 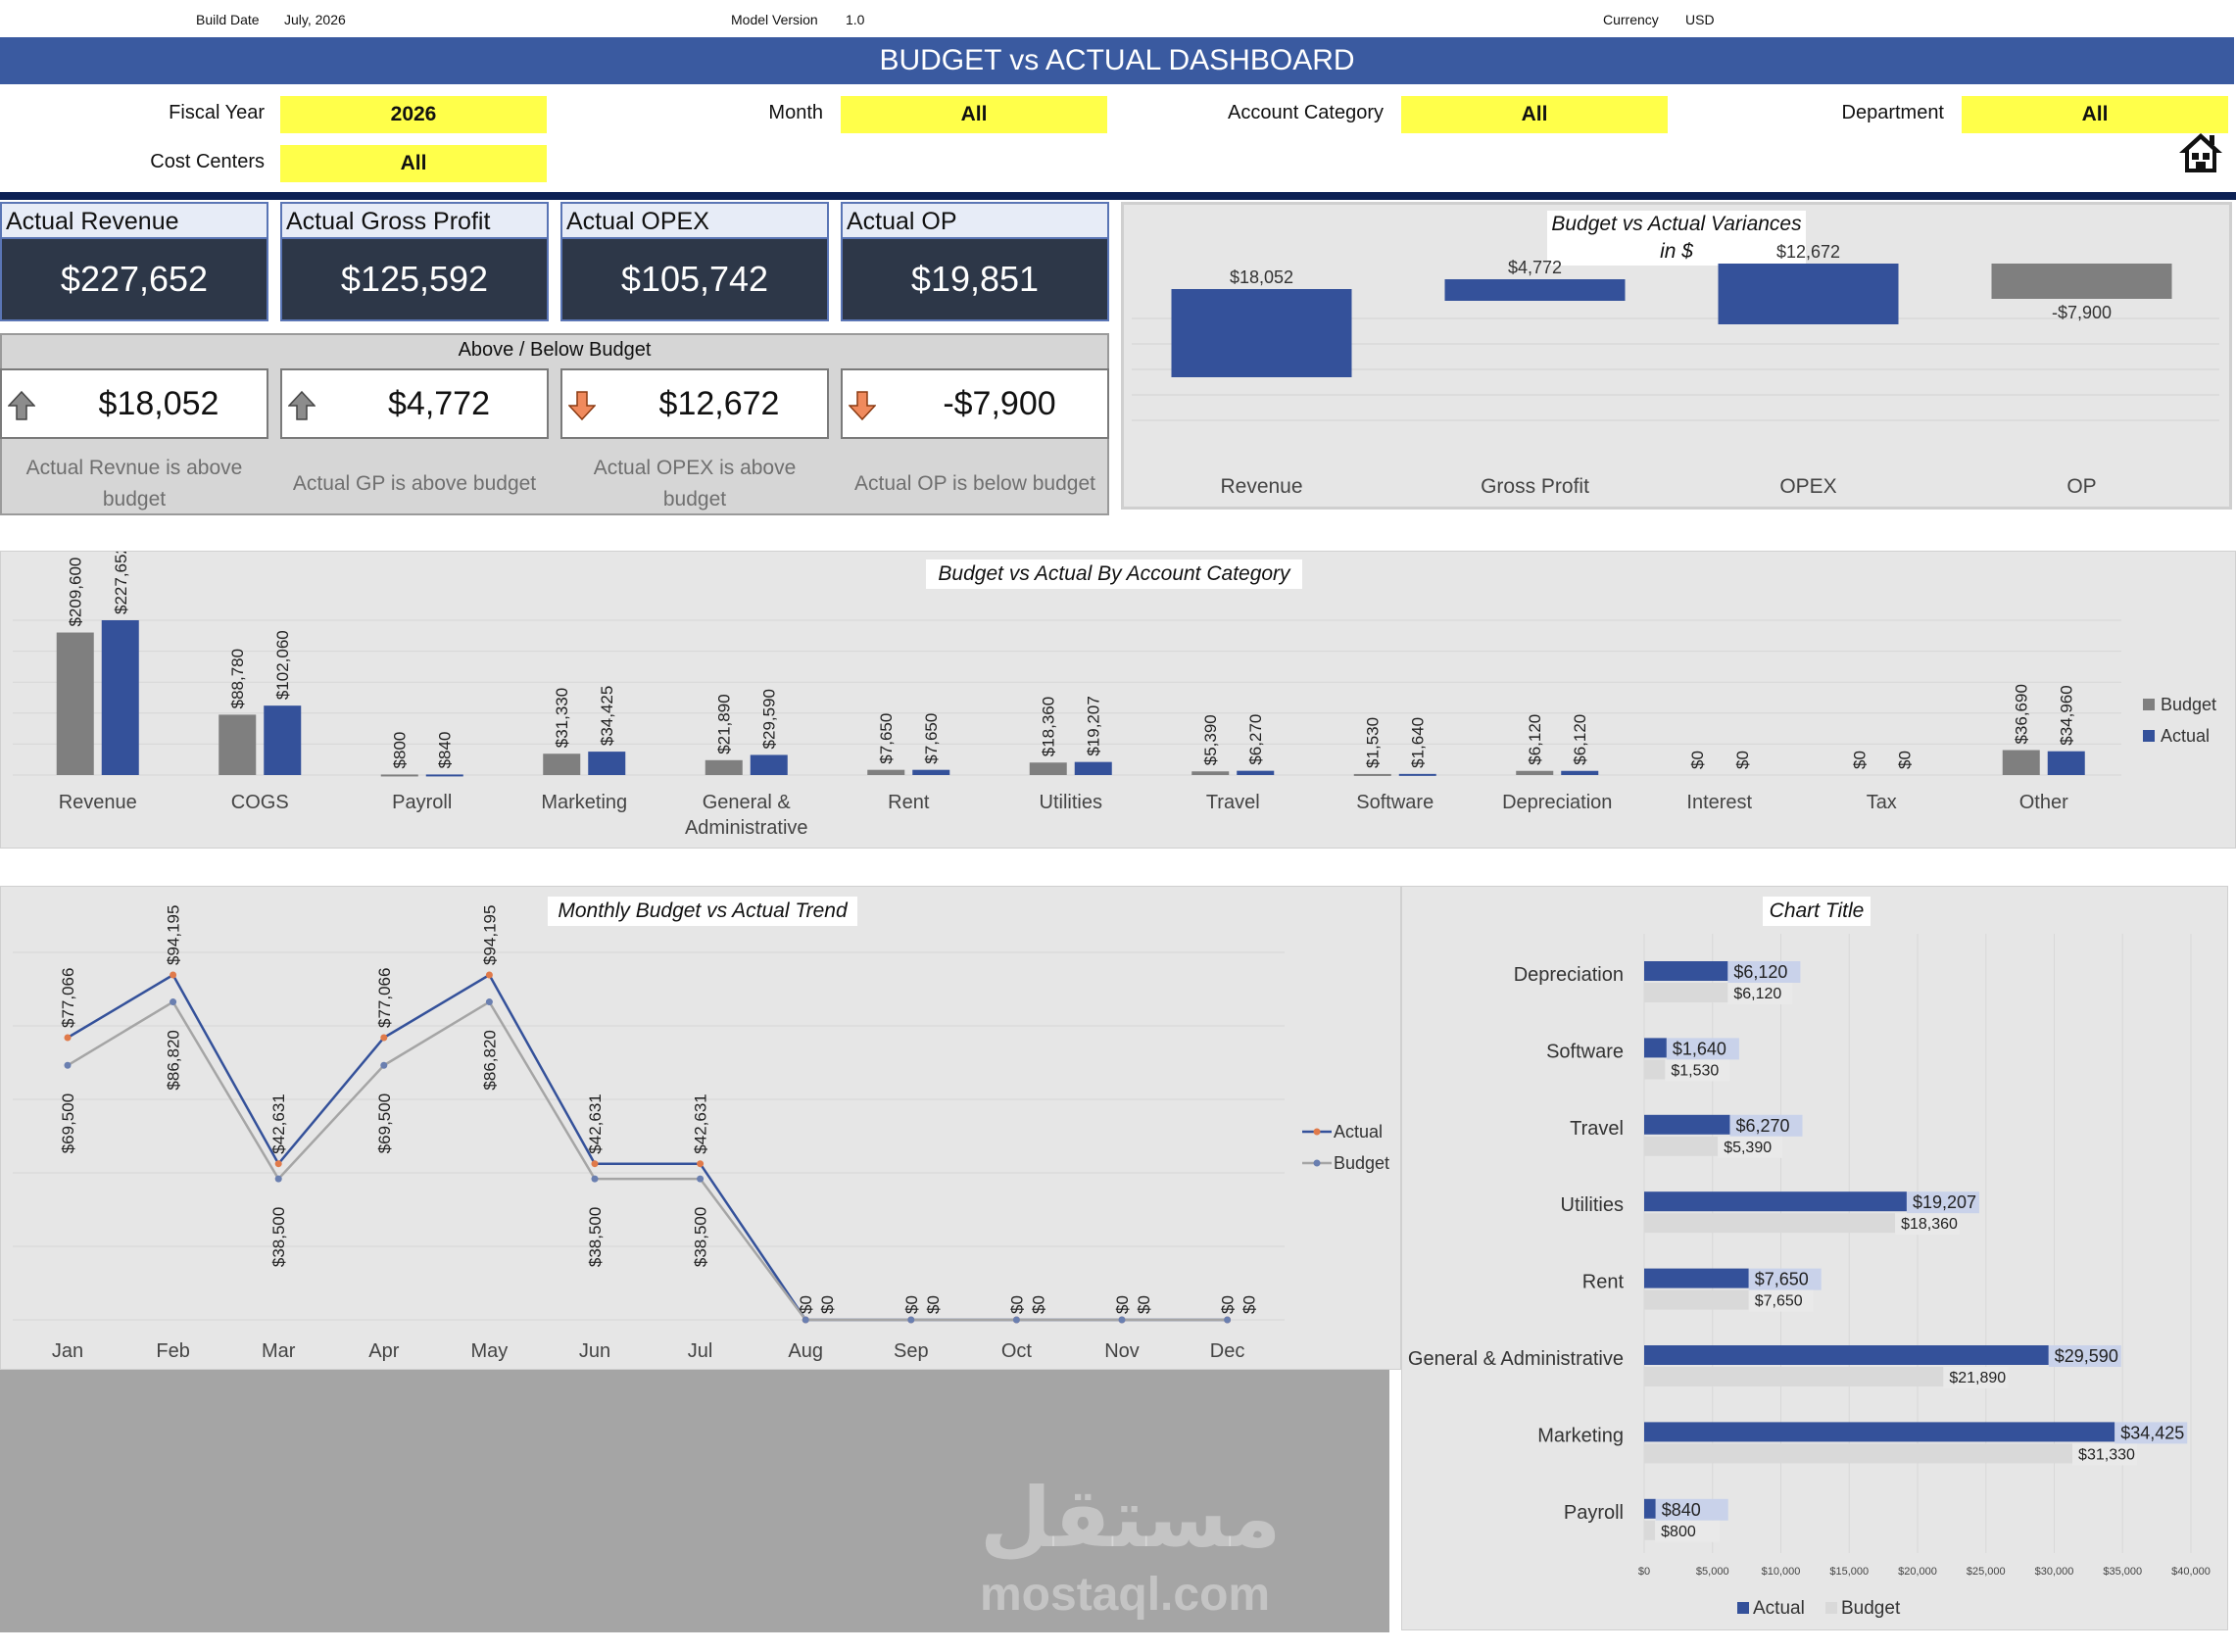 I want to click on note-line: Actual OPEX is above, so click(x=695, y=468).